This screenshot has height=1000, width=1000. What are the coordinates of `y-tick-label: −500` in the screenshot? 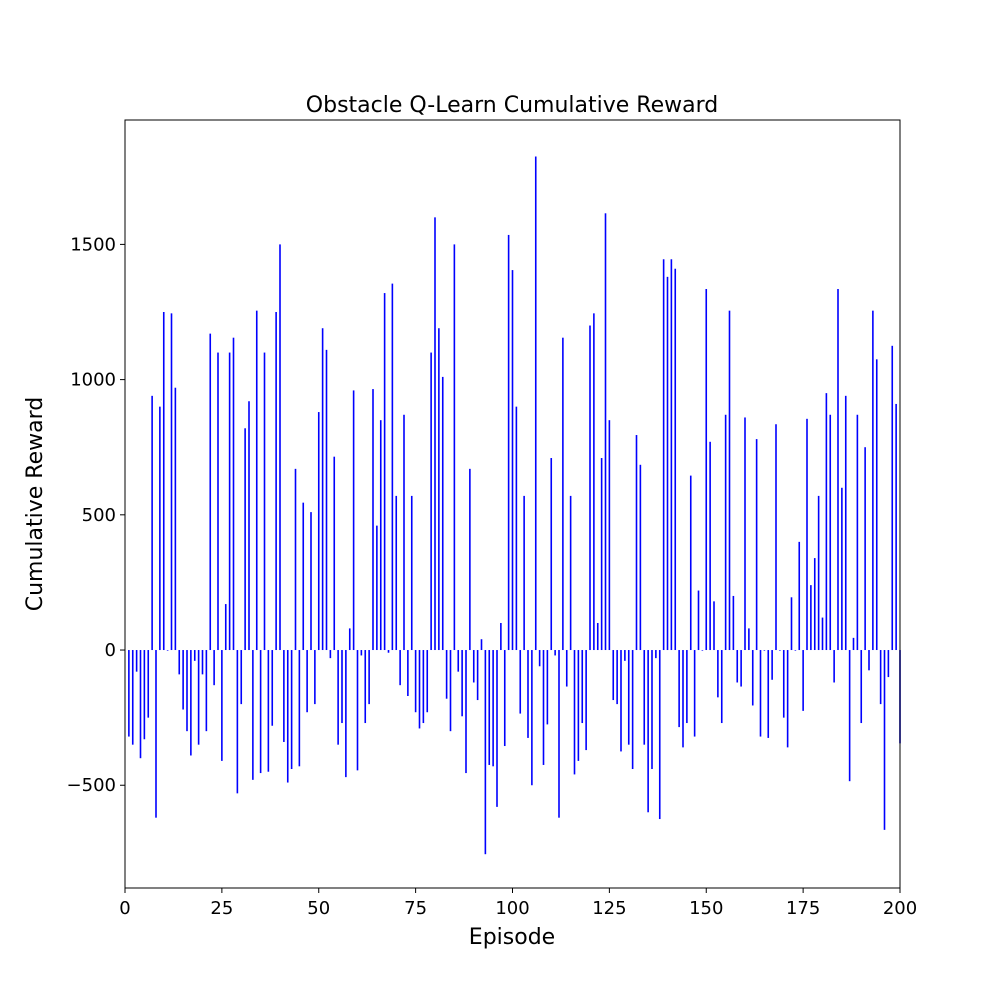 It's located at (91, 785).